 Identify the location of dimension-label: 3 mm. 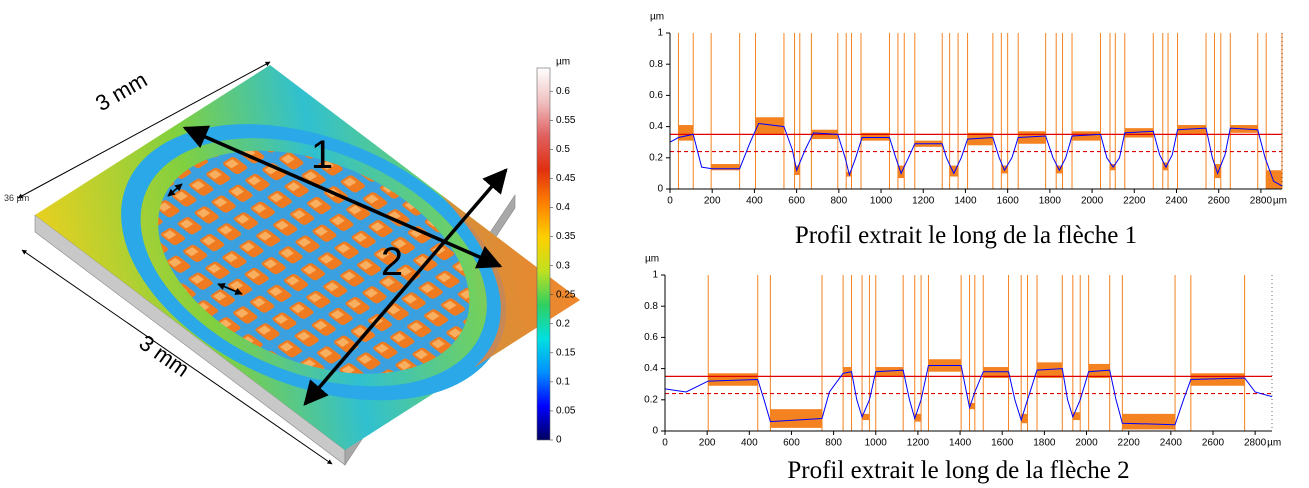
(121, 91).